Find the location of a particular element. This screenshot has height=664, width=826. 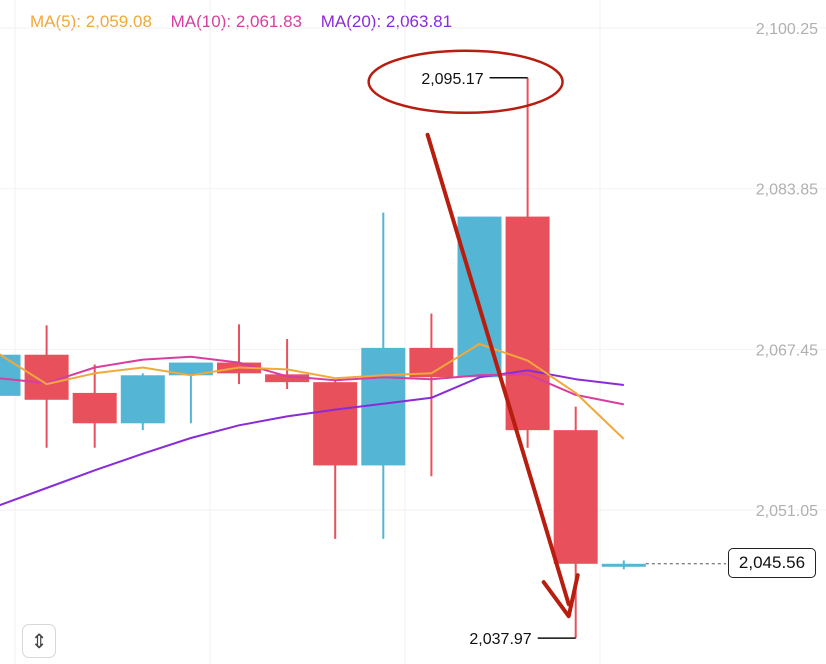

vertical-resize-icon: ⇕ is located at coordinates (39, 641).